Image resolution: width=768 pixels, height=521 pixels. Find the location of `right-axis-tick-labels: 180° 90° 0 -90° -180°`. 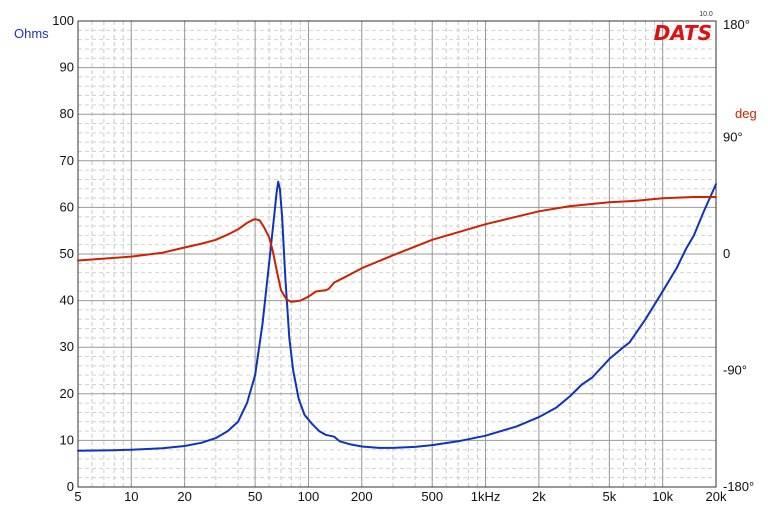

right-axis-tick-labels: 180° 90° 0 -90° -180° is located at coordinates (738, 255).